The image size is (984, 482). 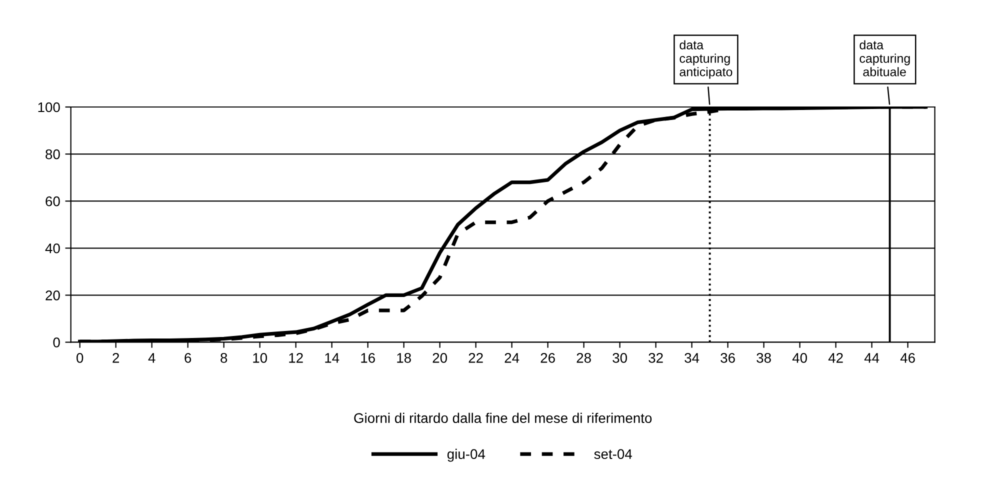 What do you see at coordinates (296, 358) in the screenshot?
I see `x-tick-label: 12` at bounding box center [296, 358].